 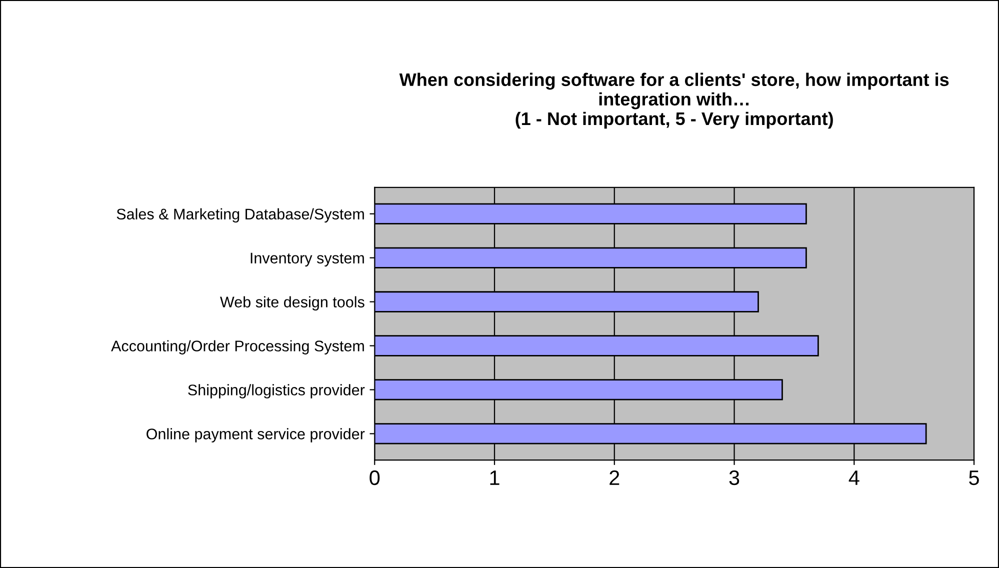 What do you see at coordinates (974, 478) in the screenshot?
I see `x-tick-label: 5` at bounding box center [974, 478].